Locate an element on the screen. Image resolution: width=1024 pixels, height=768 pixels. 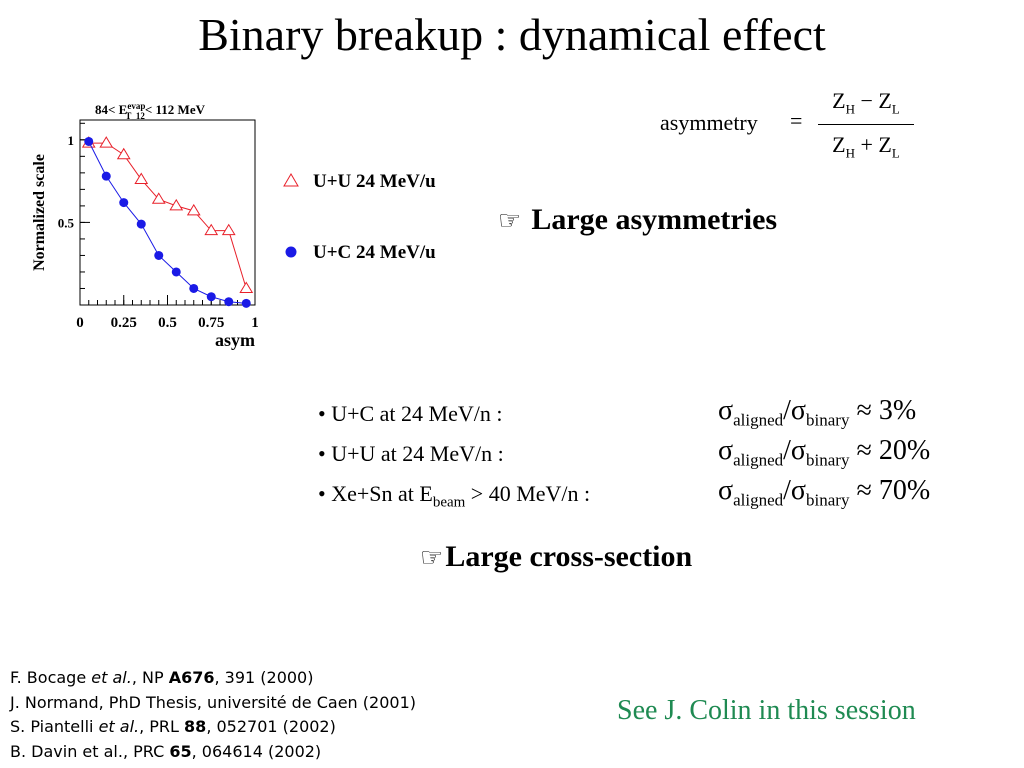
see-also-note: See J. Colin in this session is located at coordinates (766, 710).